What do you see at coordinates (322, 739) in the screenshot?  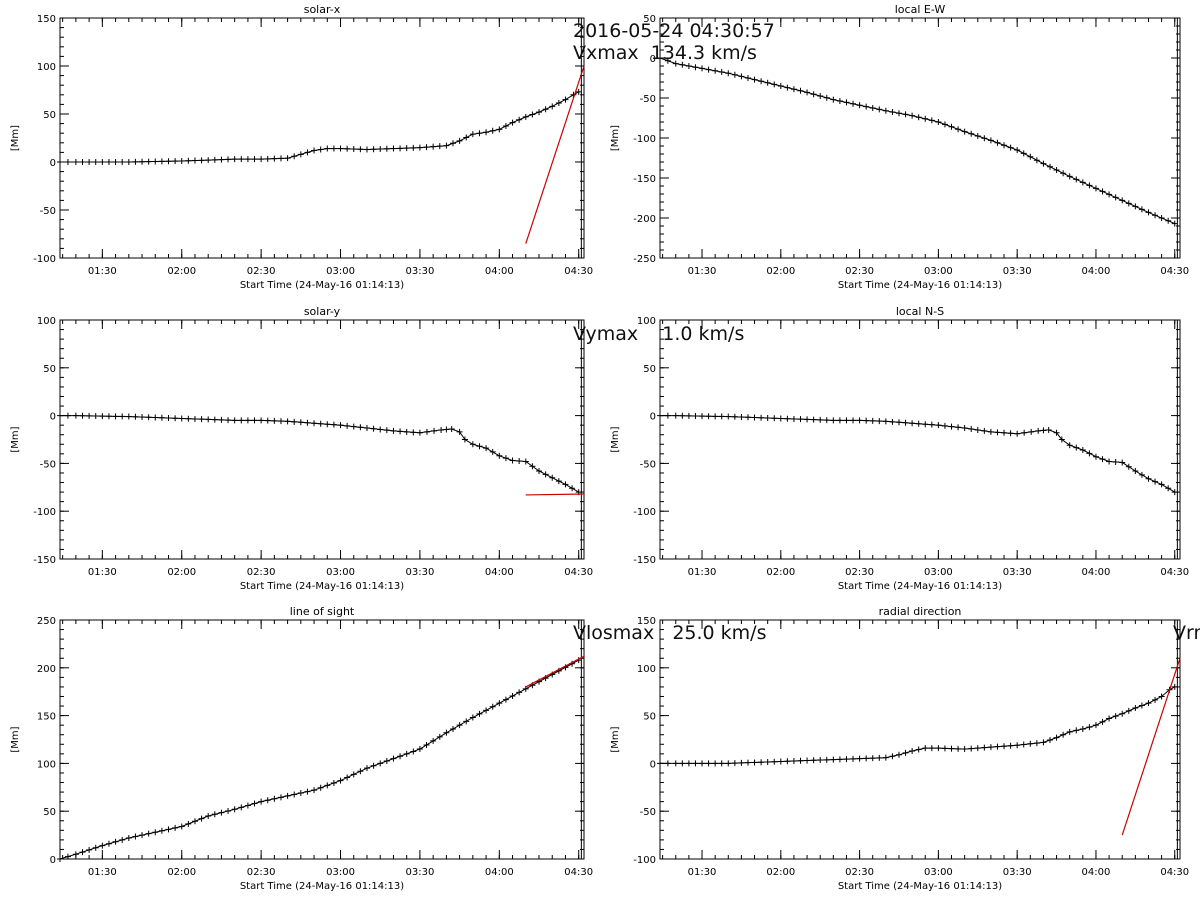 I see `plot-frame` at bounding box center [322, 739].